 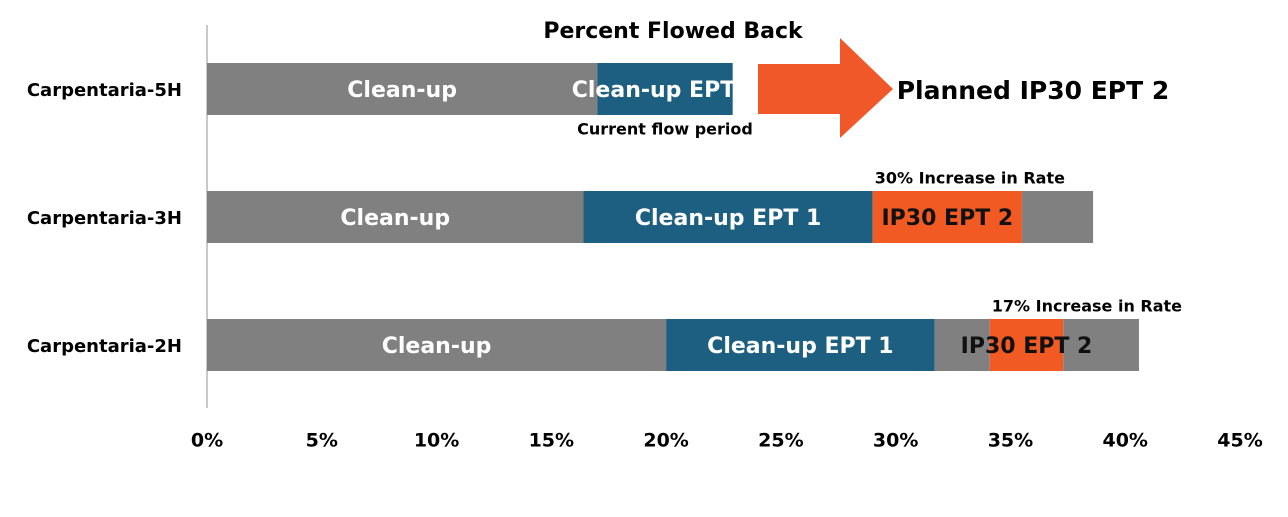 What do you see at coordinates (1010, 441) in the screenshot?
I see `x-tick-label: 35%` at bounding box center [1010, 441].